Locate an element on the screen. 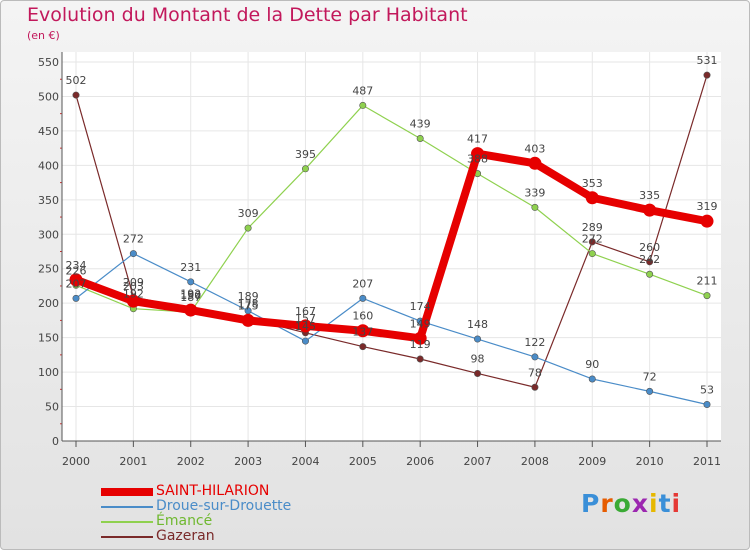 This screenshot has width=750, height=550. x-tick-label: 2001 is located at coordinates (133, 461).